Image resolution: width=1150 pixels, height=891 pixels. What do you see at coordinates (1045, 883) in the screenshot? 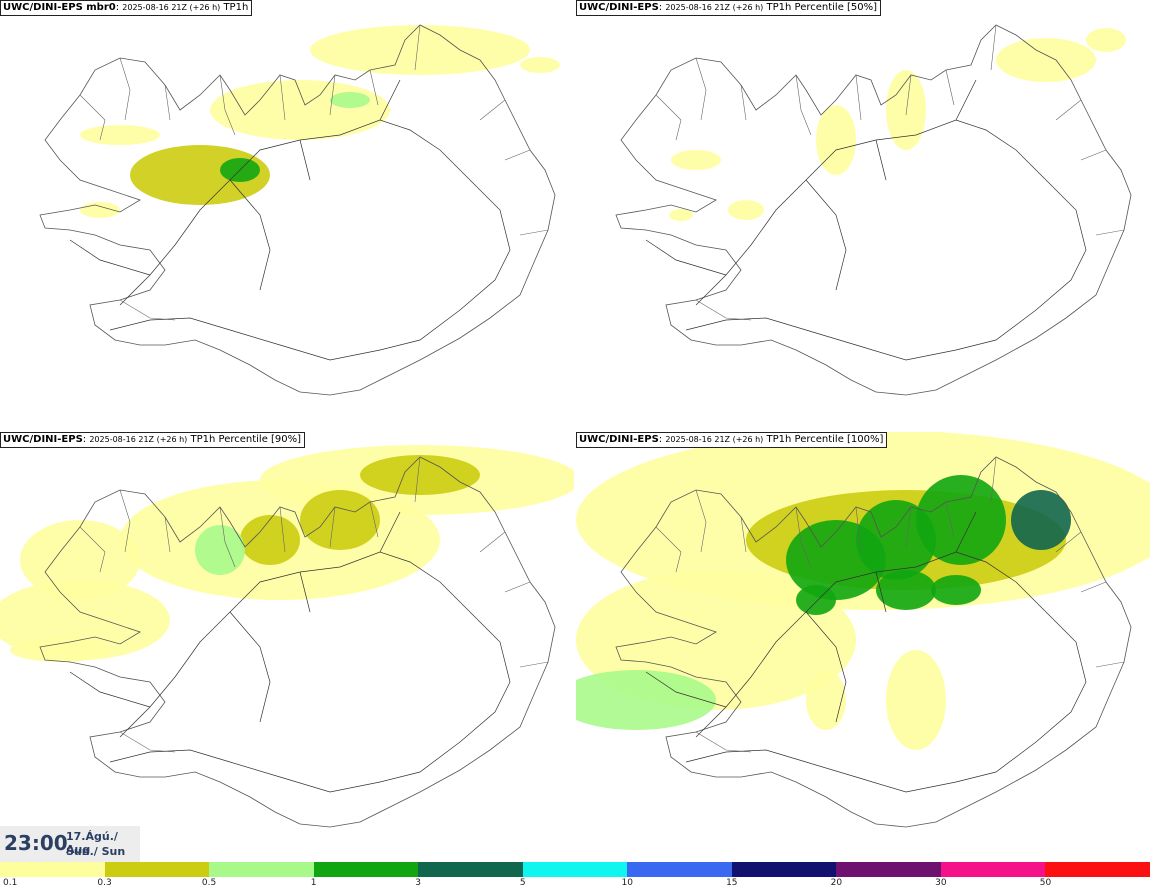
I see `colorbar-label: 50` at bounding box center [1045, 883].